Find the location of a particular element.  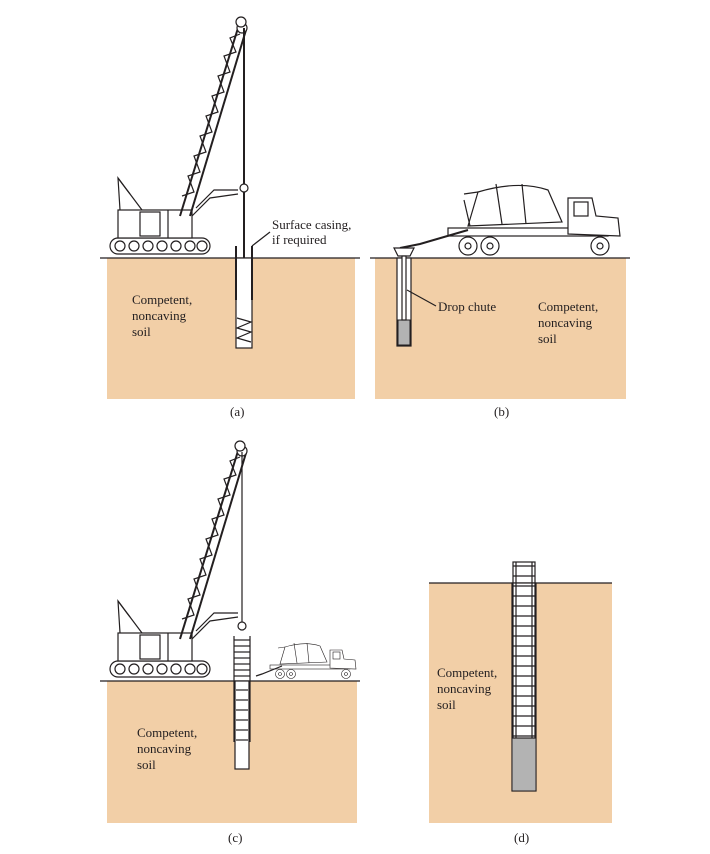

soil-label-a-line3: soil is located at coordinates (141, 331).